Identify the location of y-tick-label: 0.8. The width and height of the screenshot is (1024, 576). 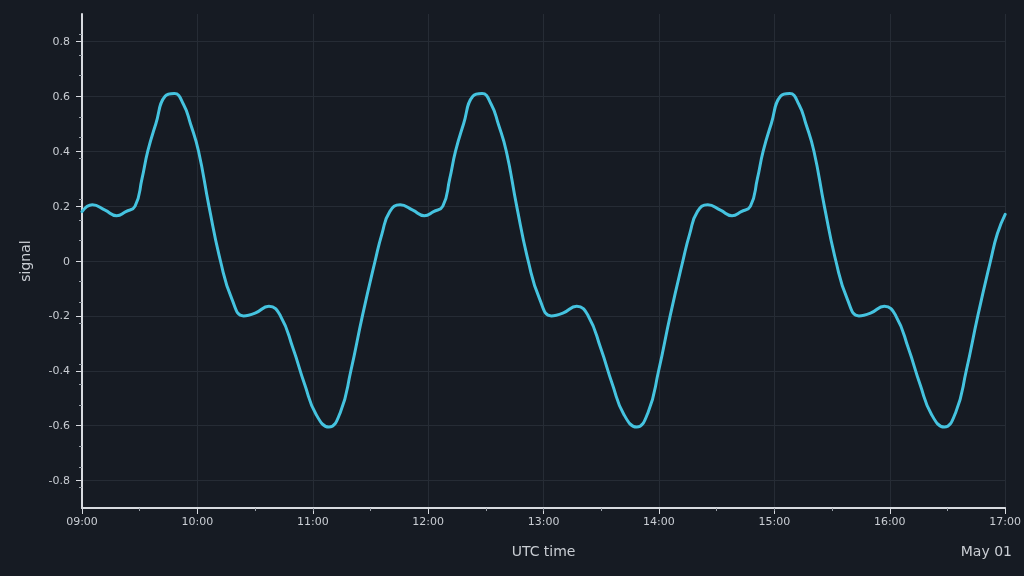
(61, 41).